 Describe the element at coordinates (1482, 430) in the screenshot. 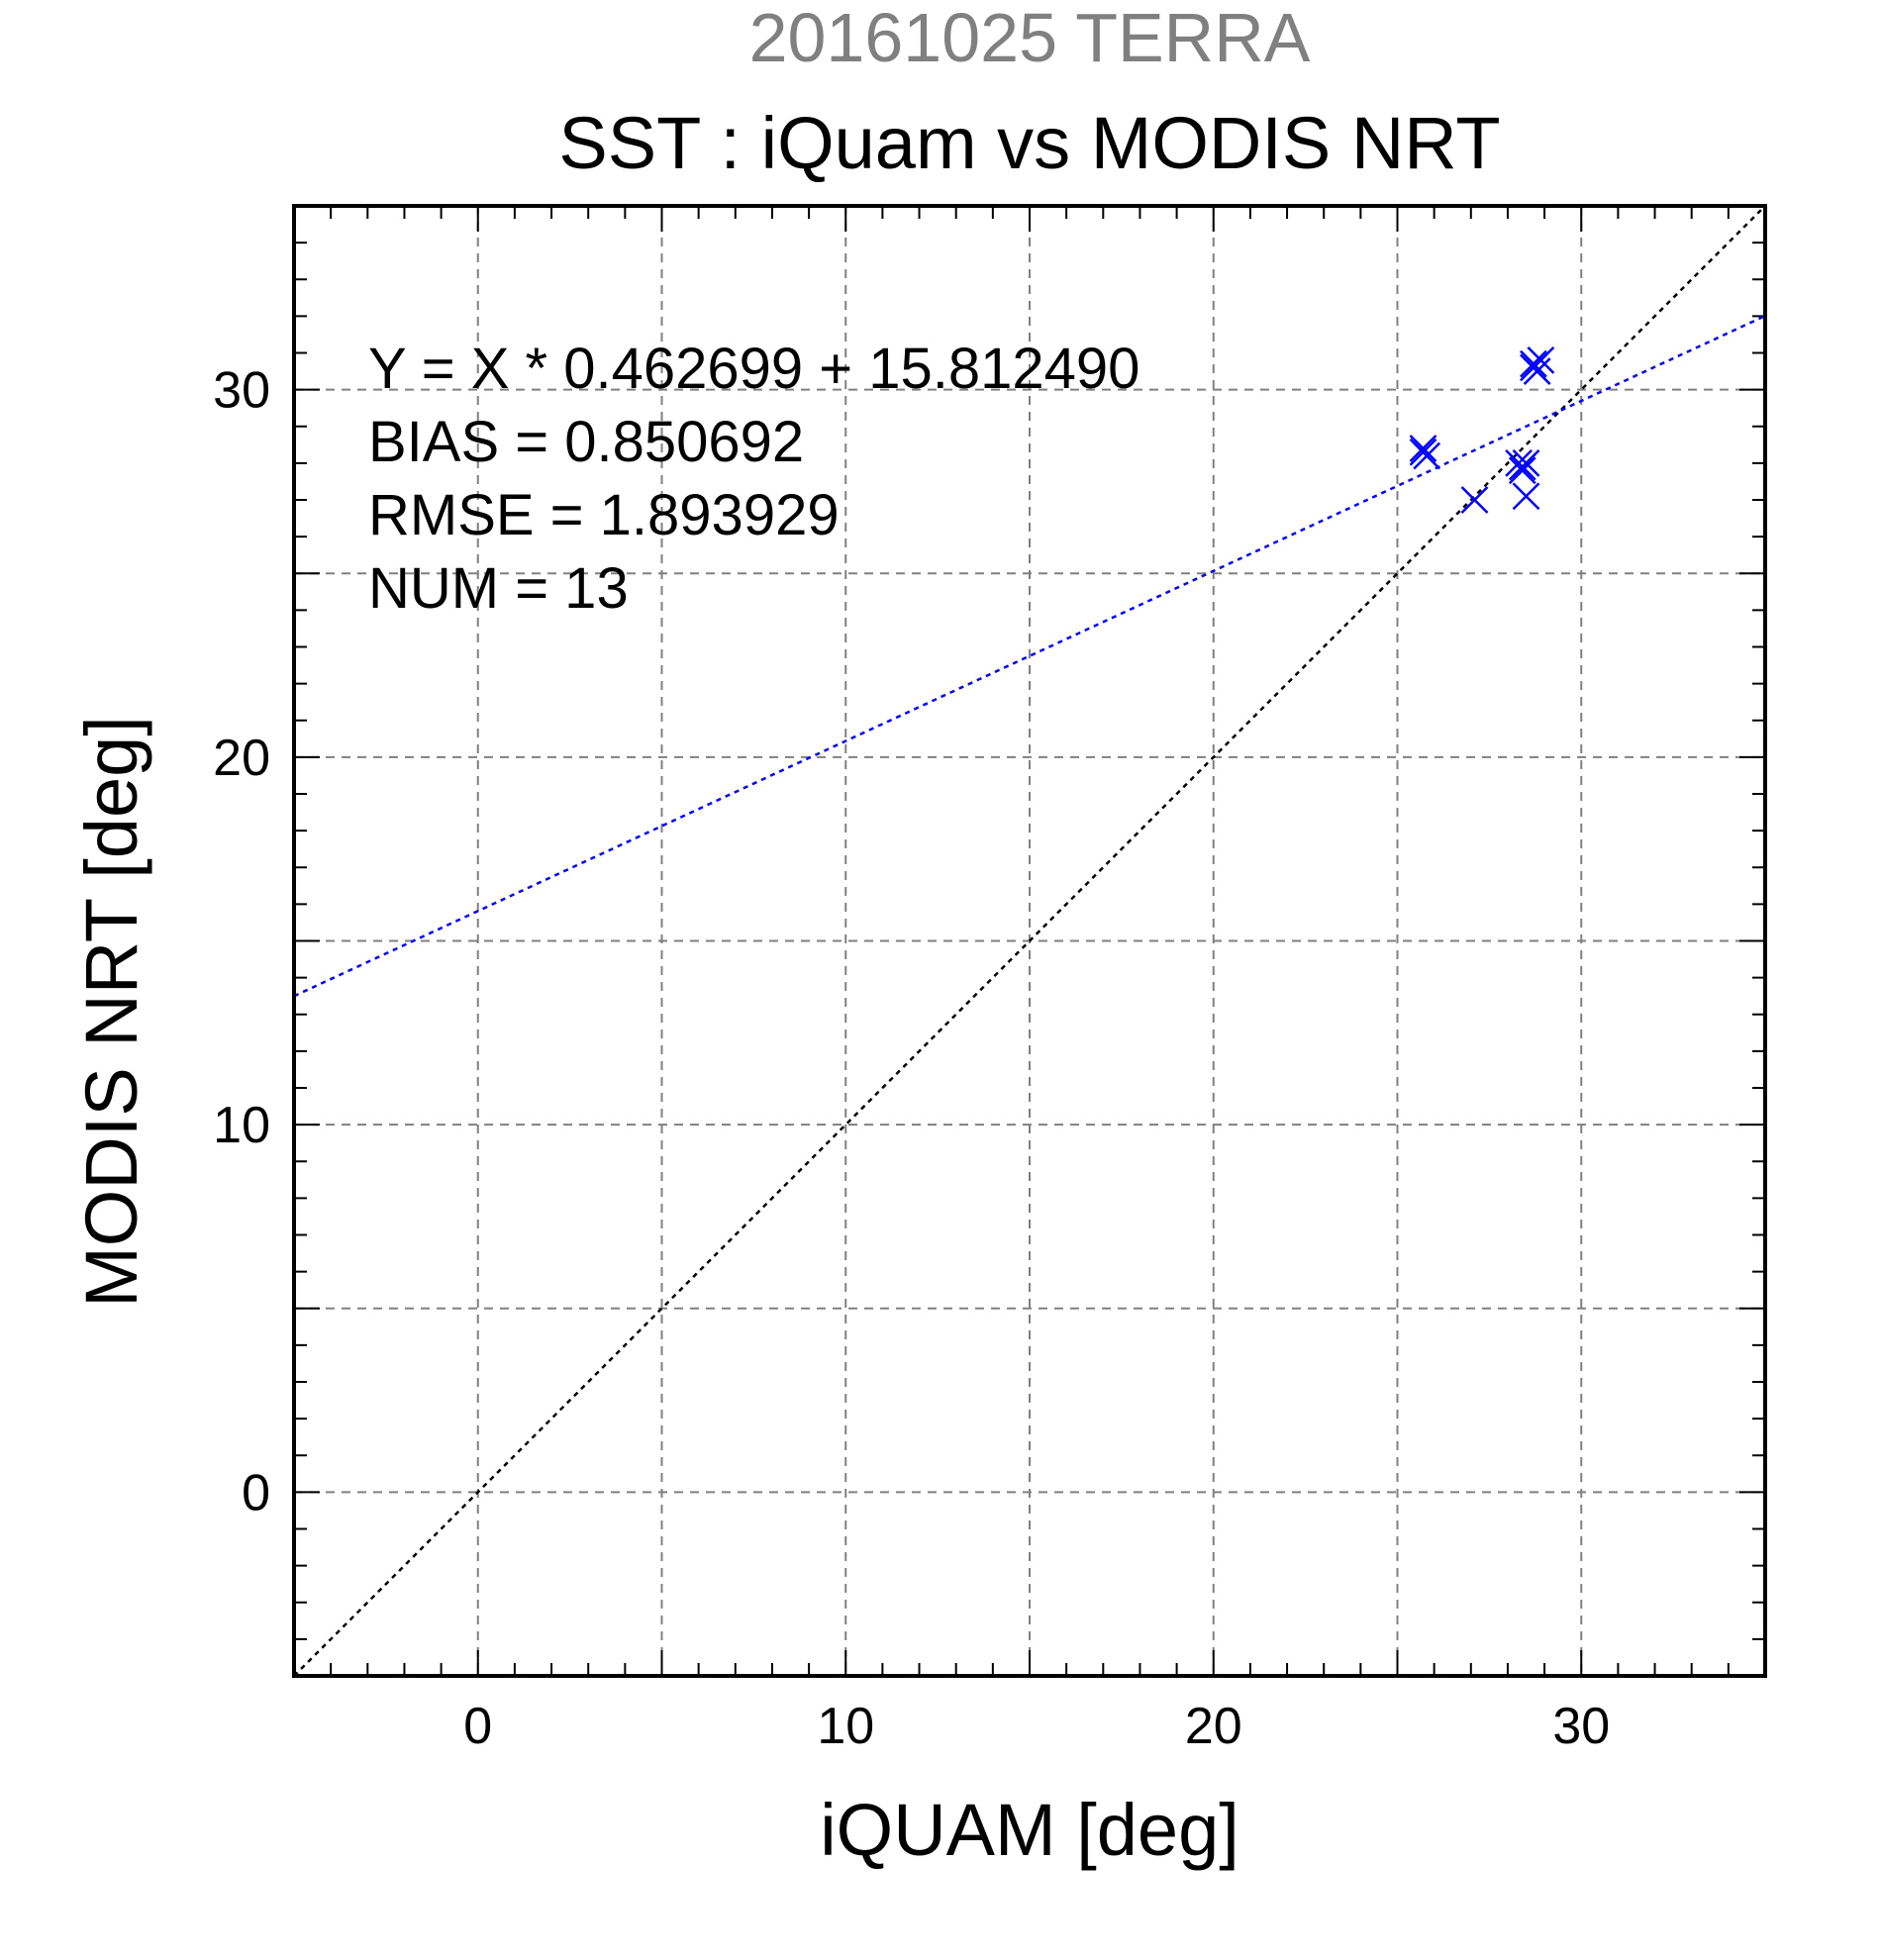

I see `data-points` at that location.